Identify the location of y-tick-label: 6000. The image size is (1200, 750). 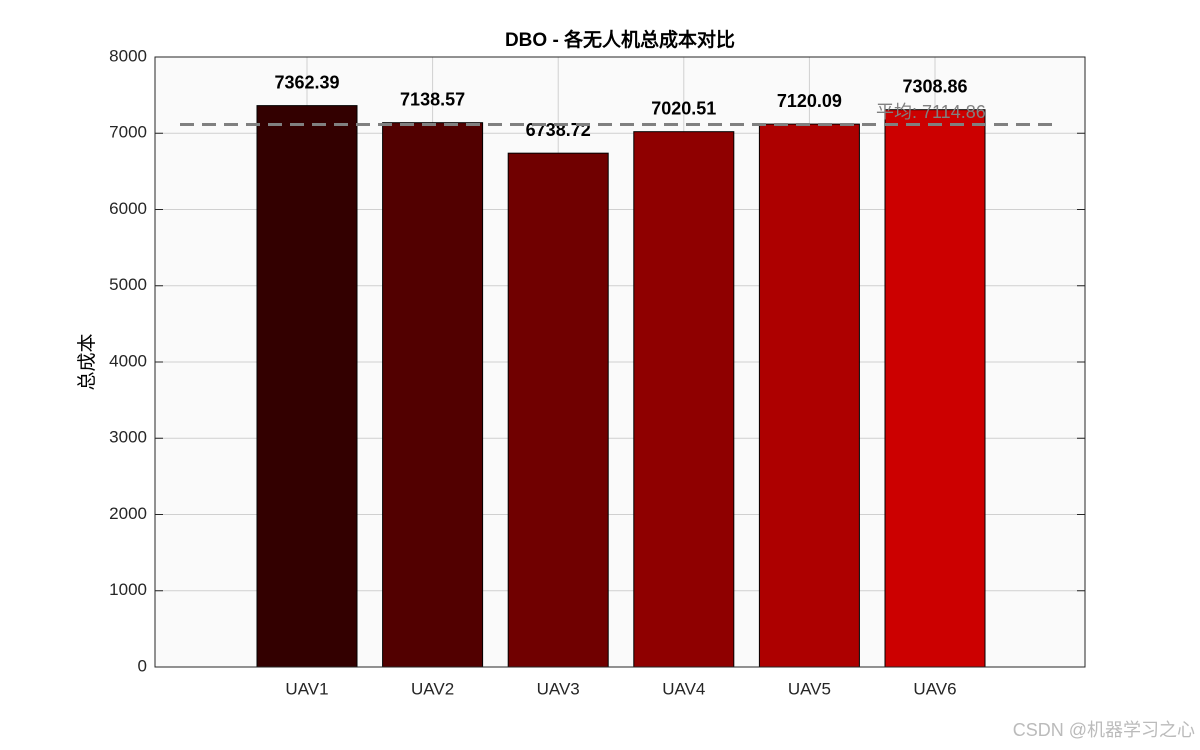
(128, 208).